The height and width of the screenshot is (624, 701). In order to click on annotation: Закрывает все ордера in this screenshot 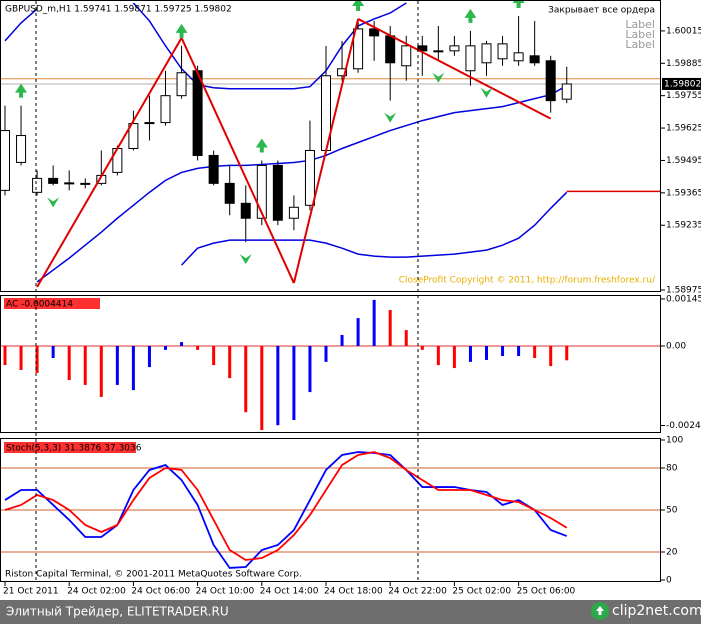, I will do `click(601, 11)`.